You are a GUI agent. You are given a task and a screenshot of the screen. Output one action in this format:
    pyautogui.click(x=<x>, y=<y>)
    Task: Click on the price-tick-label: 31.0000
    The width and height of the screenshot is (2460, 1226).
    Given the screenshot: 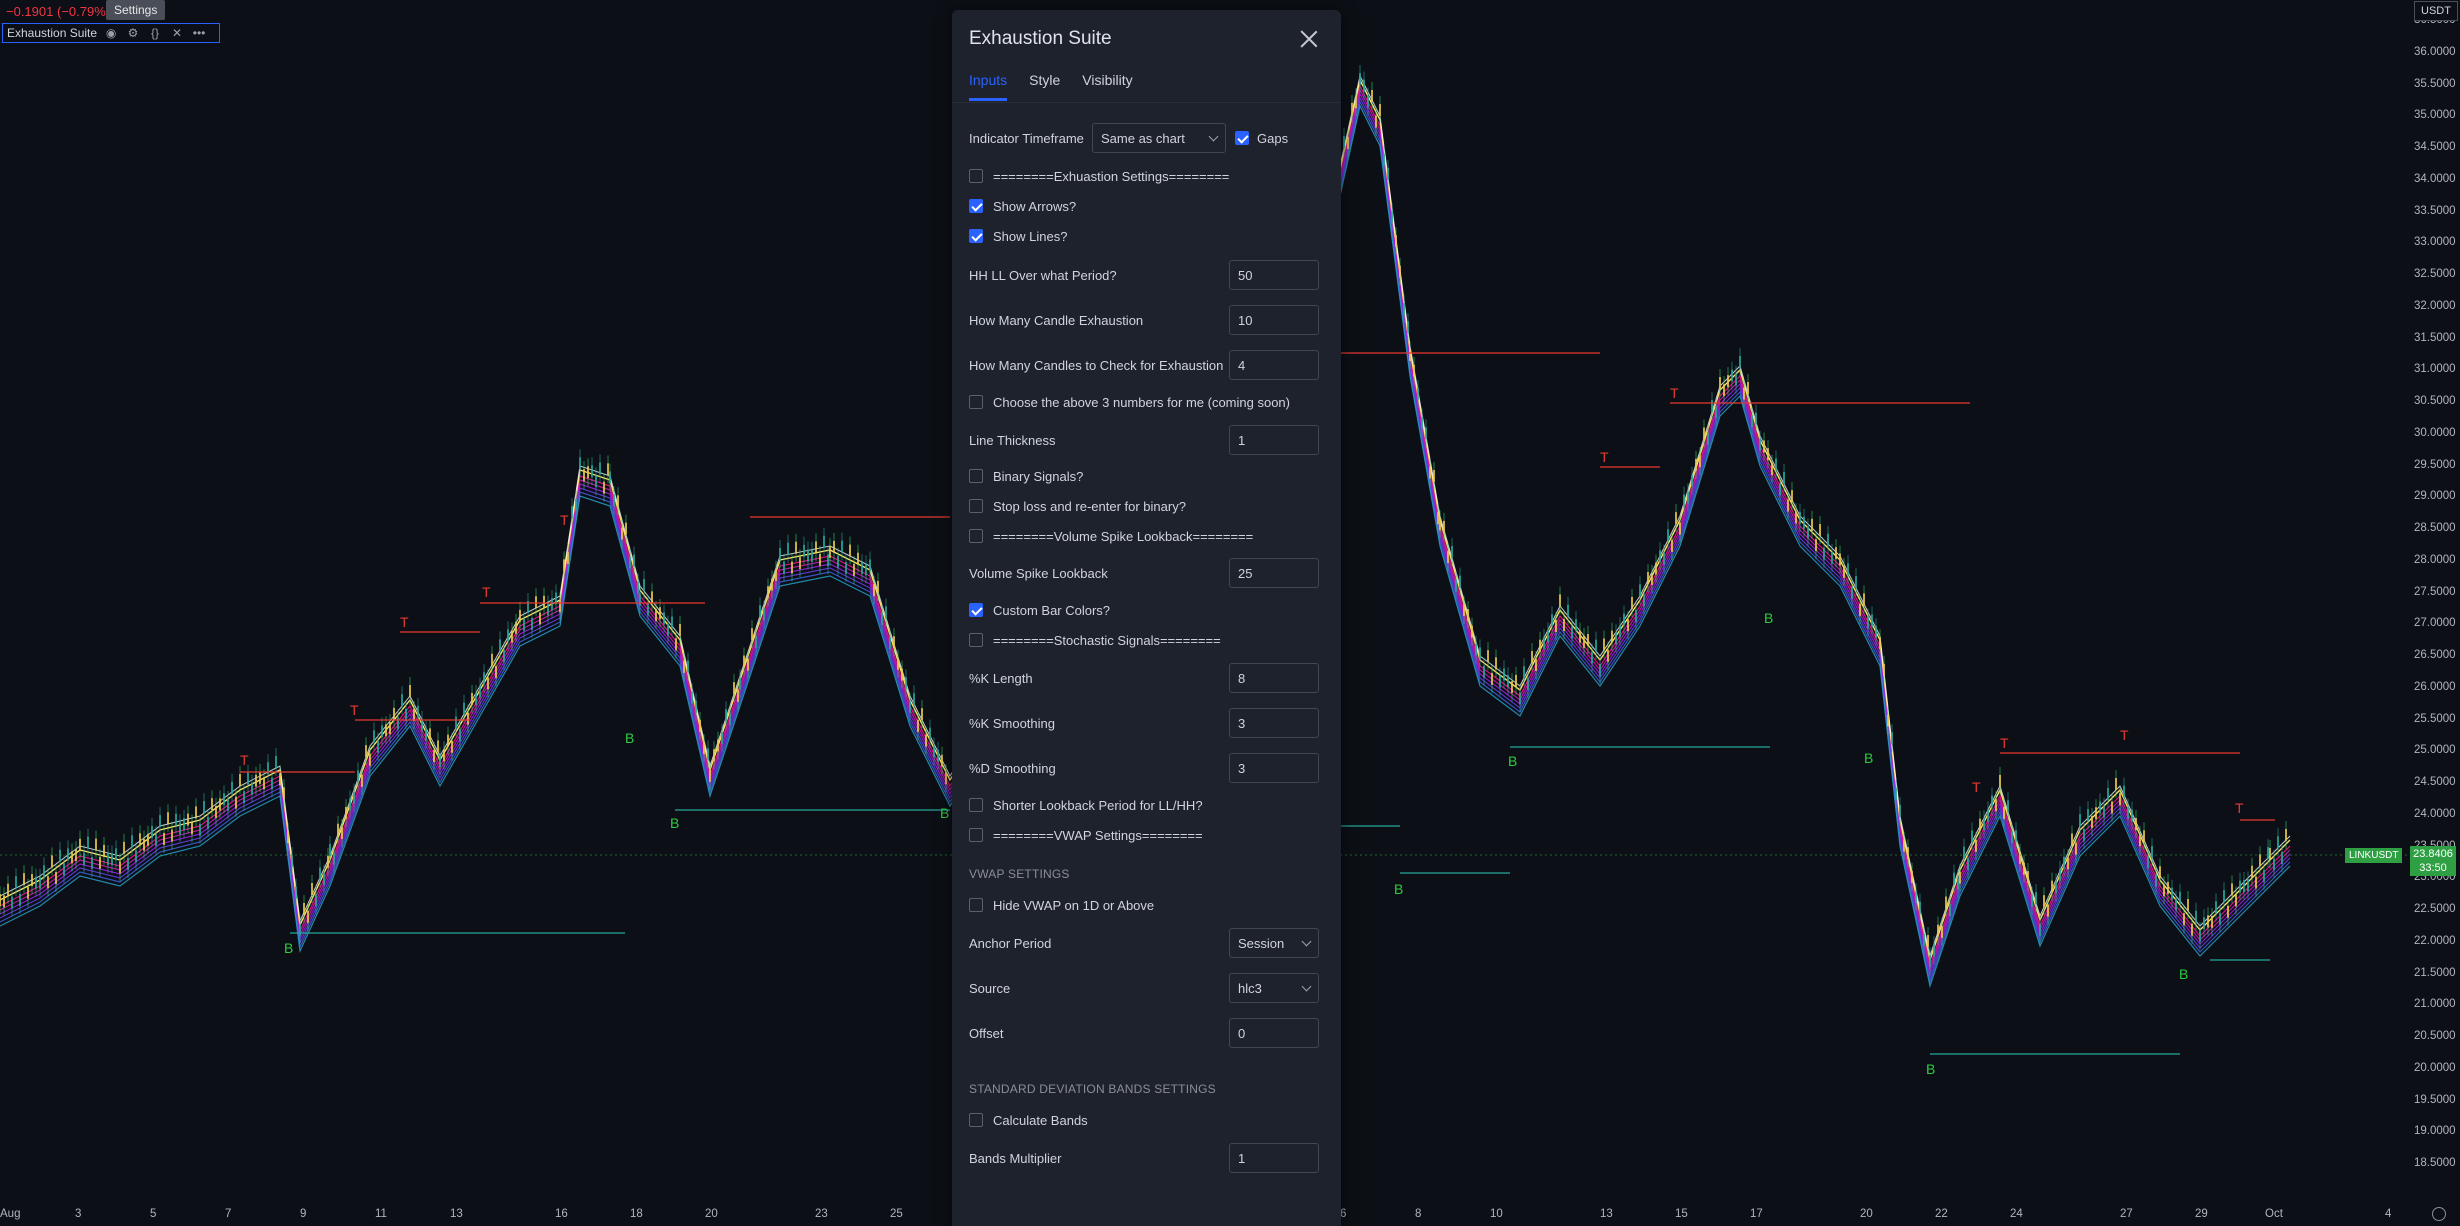 What is the action you would take?
    pyautogui.click(x=2435, y=369)
    